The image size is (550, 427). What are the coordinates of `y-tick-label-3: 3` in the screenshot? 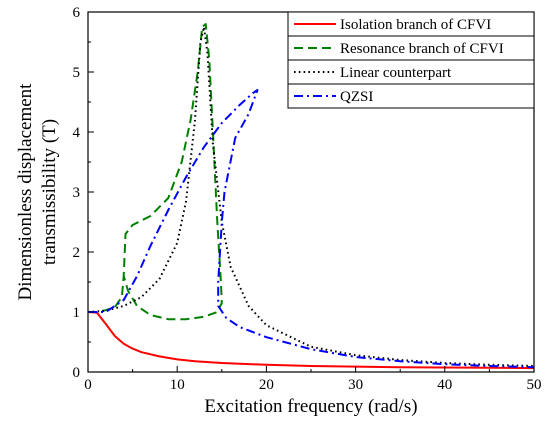 It's located at (77, 193).